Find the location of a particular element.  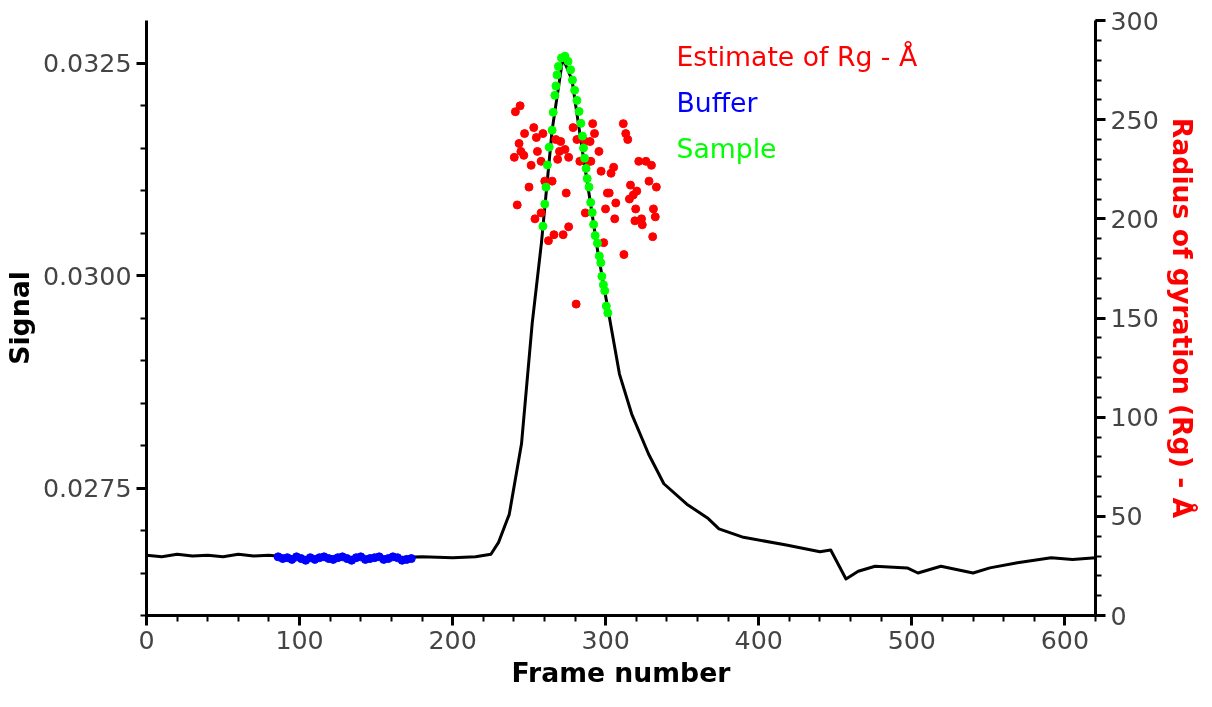

x-tick-label: 300 is located at coordinates (605, 639).